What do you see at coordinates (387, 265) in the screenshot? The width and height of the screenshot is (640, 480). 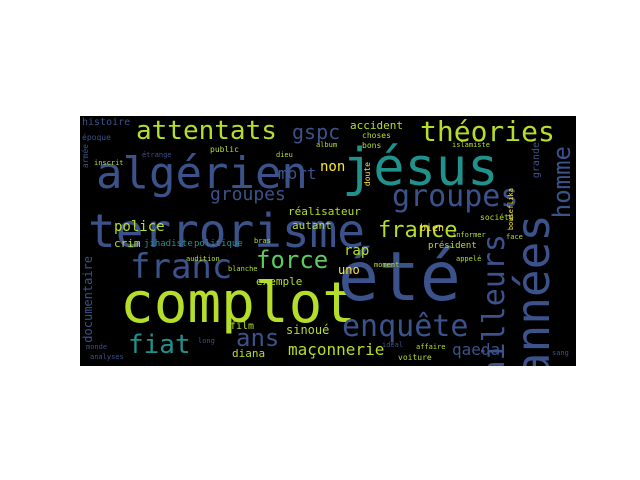 I see `word-moment: moment` at bounding box center [387, 265].